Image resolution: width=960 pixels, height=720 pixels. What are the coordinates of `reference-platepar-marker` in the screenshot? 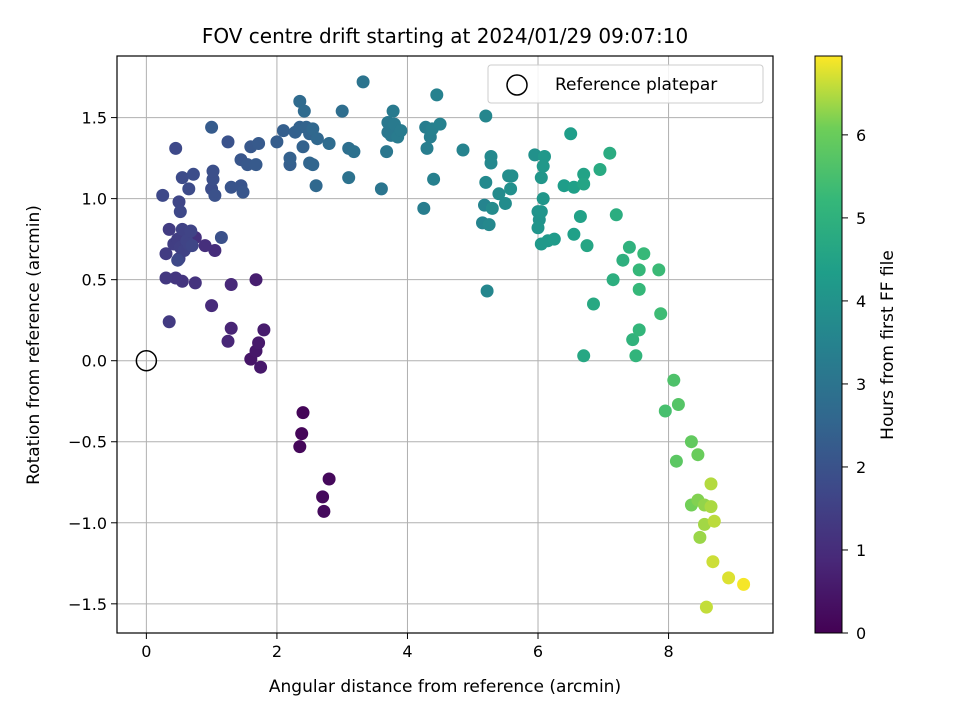 It's located at (146, 360).